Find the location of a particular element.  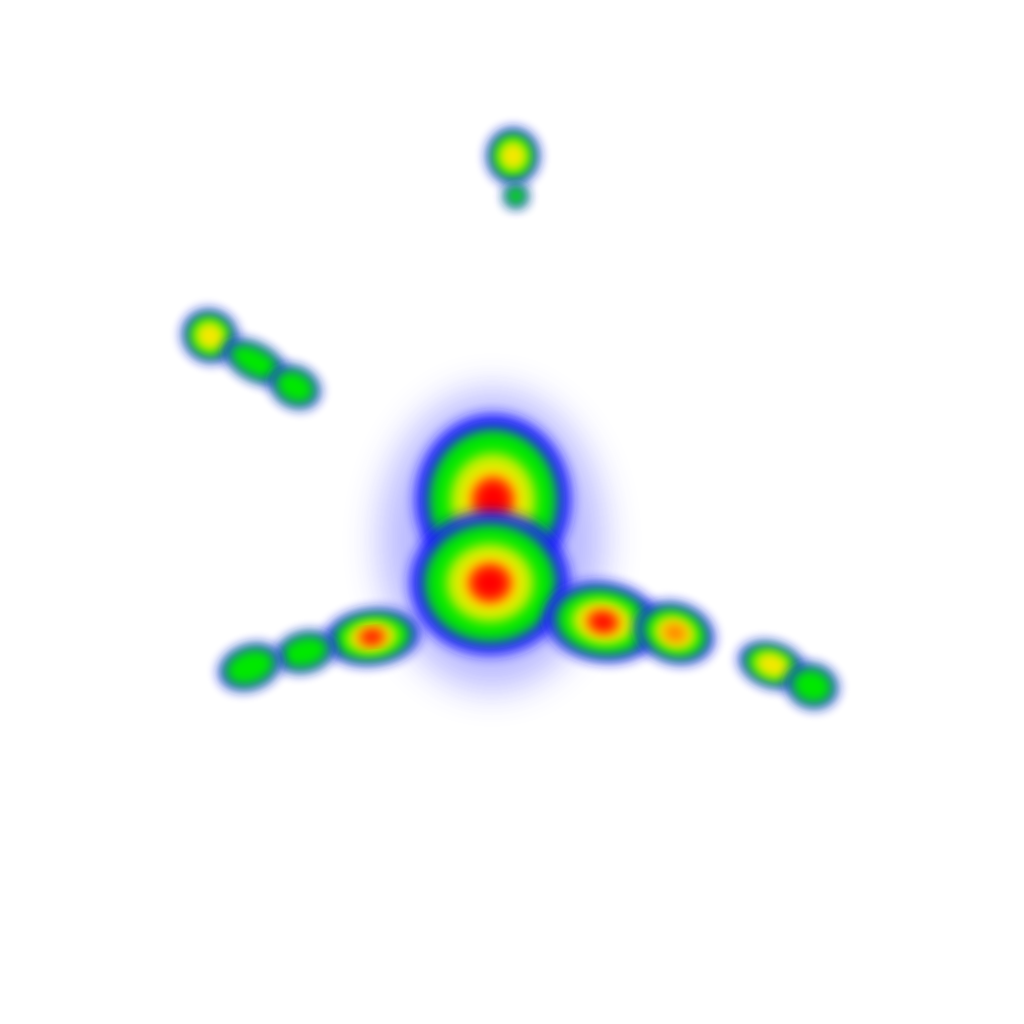

hotspot-left-wing-segment-b is located at coordinates (255, 362).